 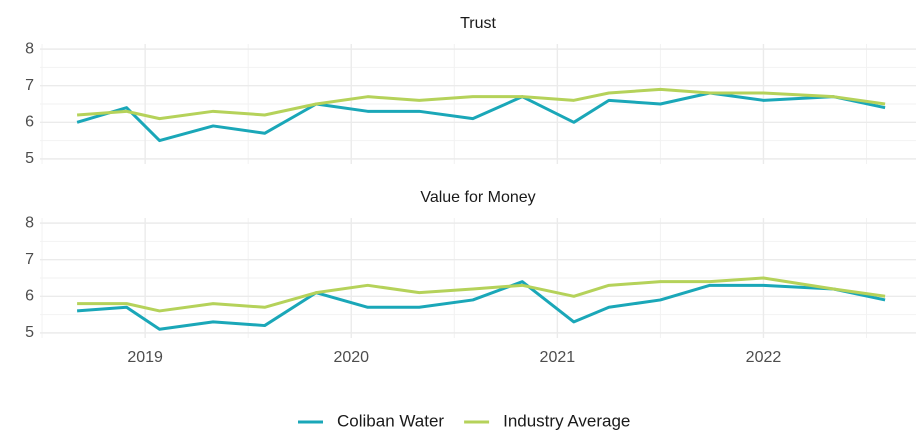 I want to click on legend-label: Coliban Water, so click(x=390, y=420).